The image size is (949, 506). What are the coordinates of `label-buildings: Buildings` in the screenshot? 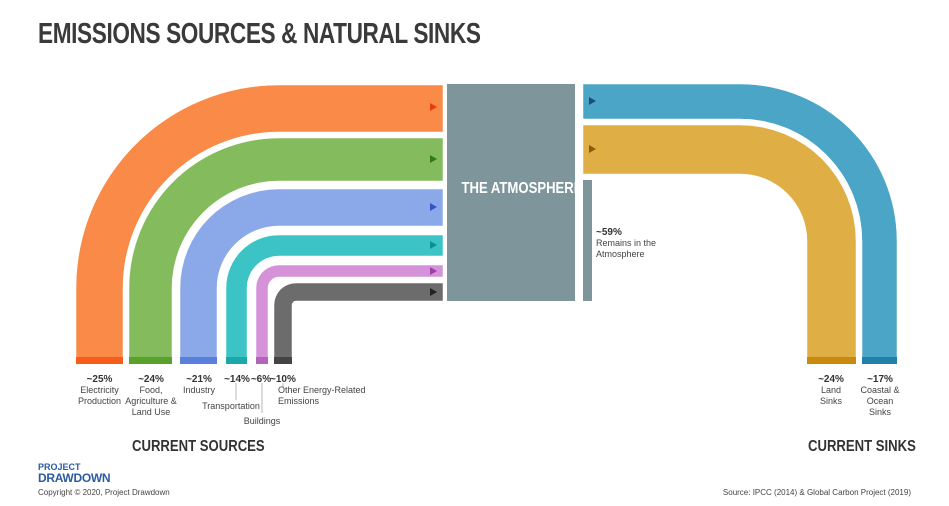 It's located at (262, 421).